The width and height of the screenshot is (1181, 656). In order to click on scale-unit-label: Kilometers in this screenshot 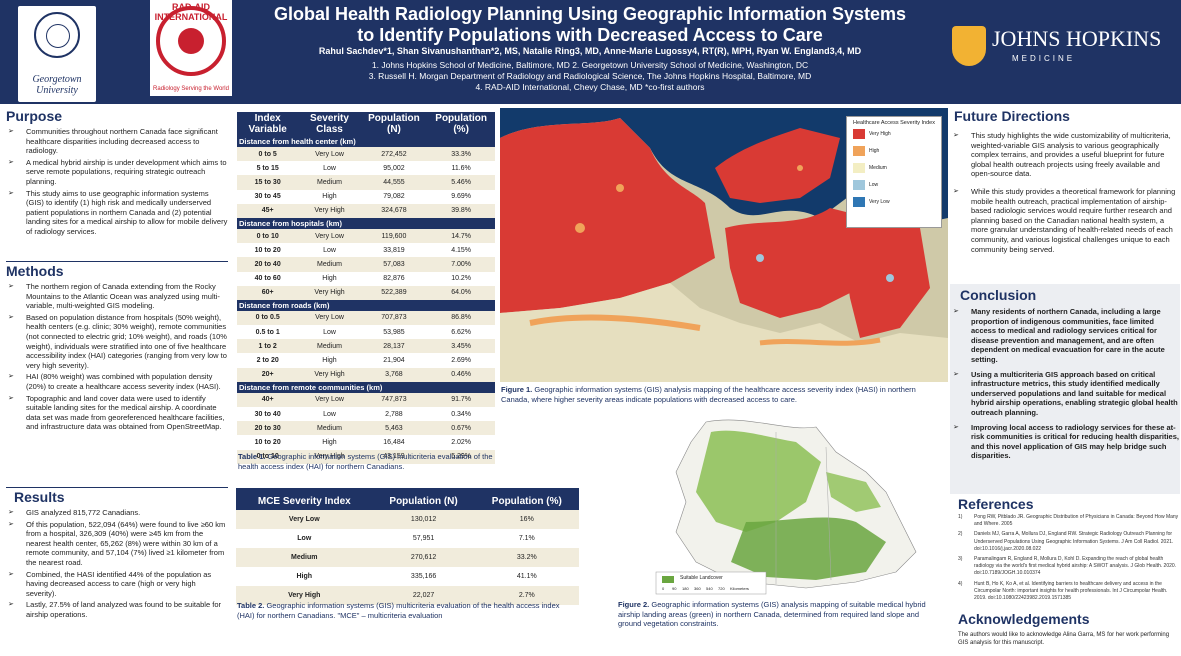, I will do `click(739, 588)`.